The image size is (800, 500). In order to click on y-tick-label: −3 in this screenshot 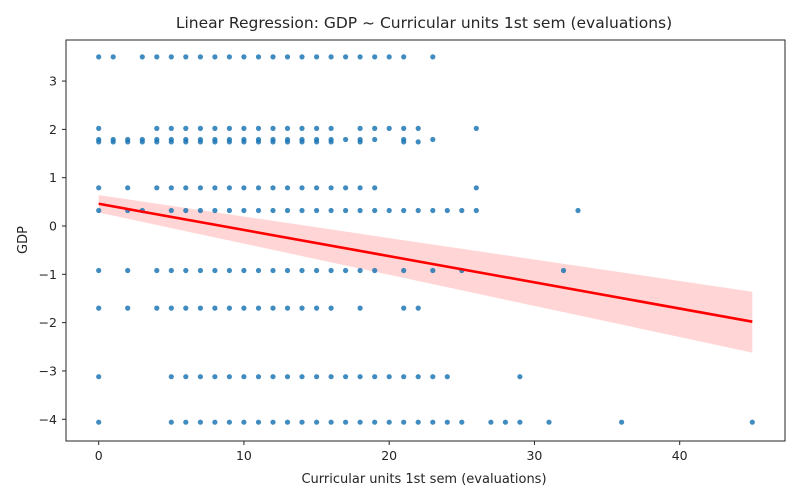, I will do `click(48, 370)`.